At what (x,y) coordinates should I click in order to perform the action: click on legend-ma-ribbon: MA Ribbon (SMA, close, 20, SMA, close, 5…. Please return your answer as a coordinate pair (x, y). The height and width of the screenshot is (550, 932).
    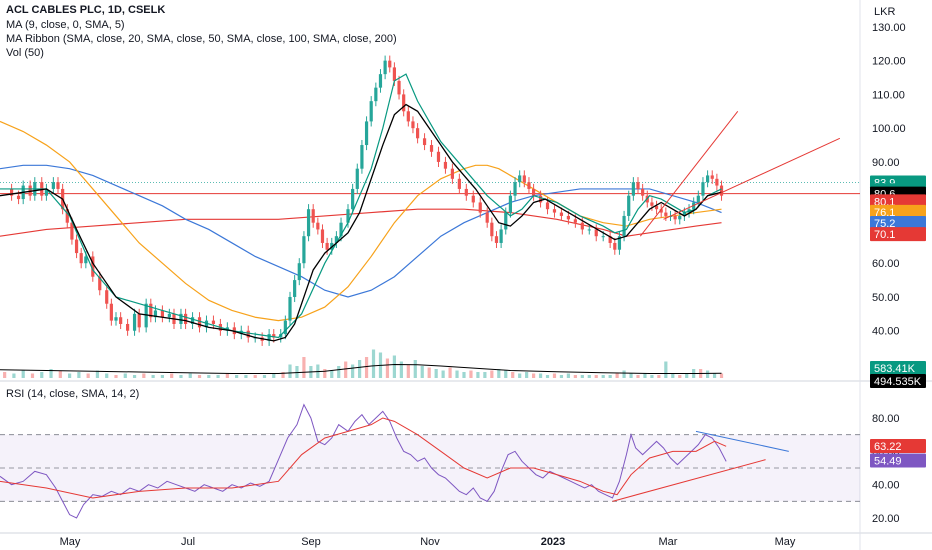
    Looking at the image, I should click on (201, 39).